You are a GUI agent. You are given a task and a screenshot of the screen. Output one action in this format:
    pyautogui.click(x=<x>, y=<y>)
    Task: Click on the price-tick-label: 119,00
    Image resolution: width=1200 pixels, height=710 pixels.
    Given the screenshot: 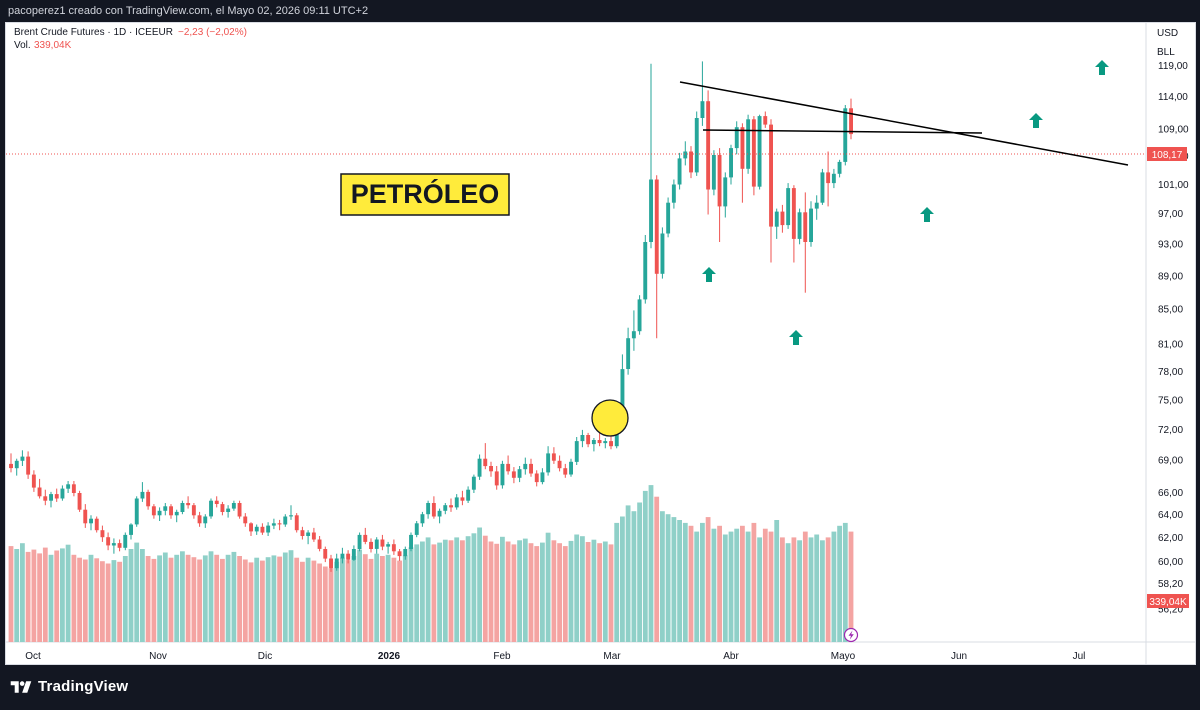 What is the action you would take?
    pyautogui.click(x=1173, y=66)
    